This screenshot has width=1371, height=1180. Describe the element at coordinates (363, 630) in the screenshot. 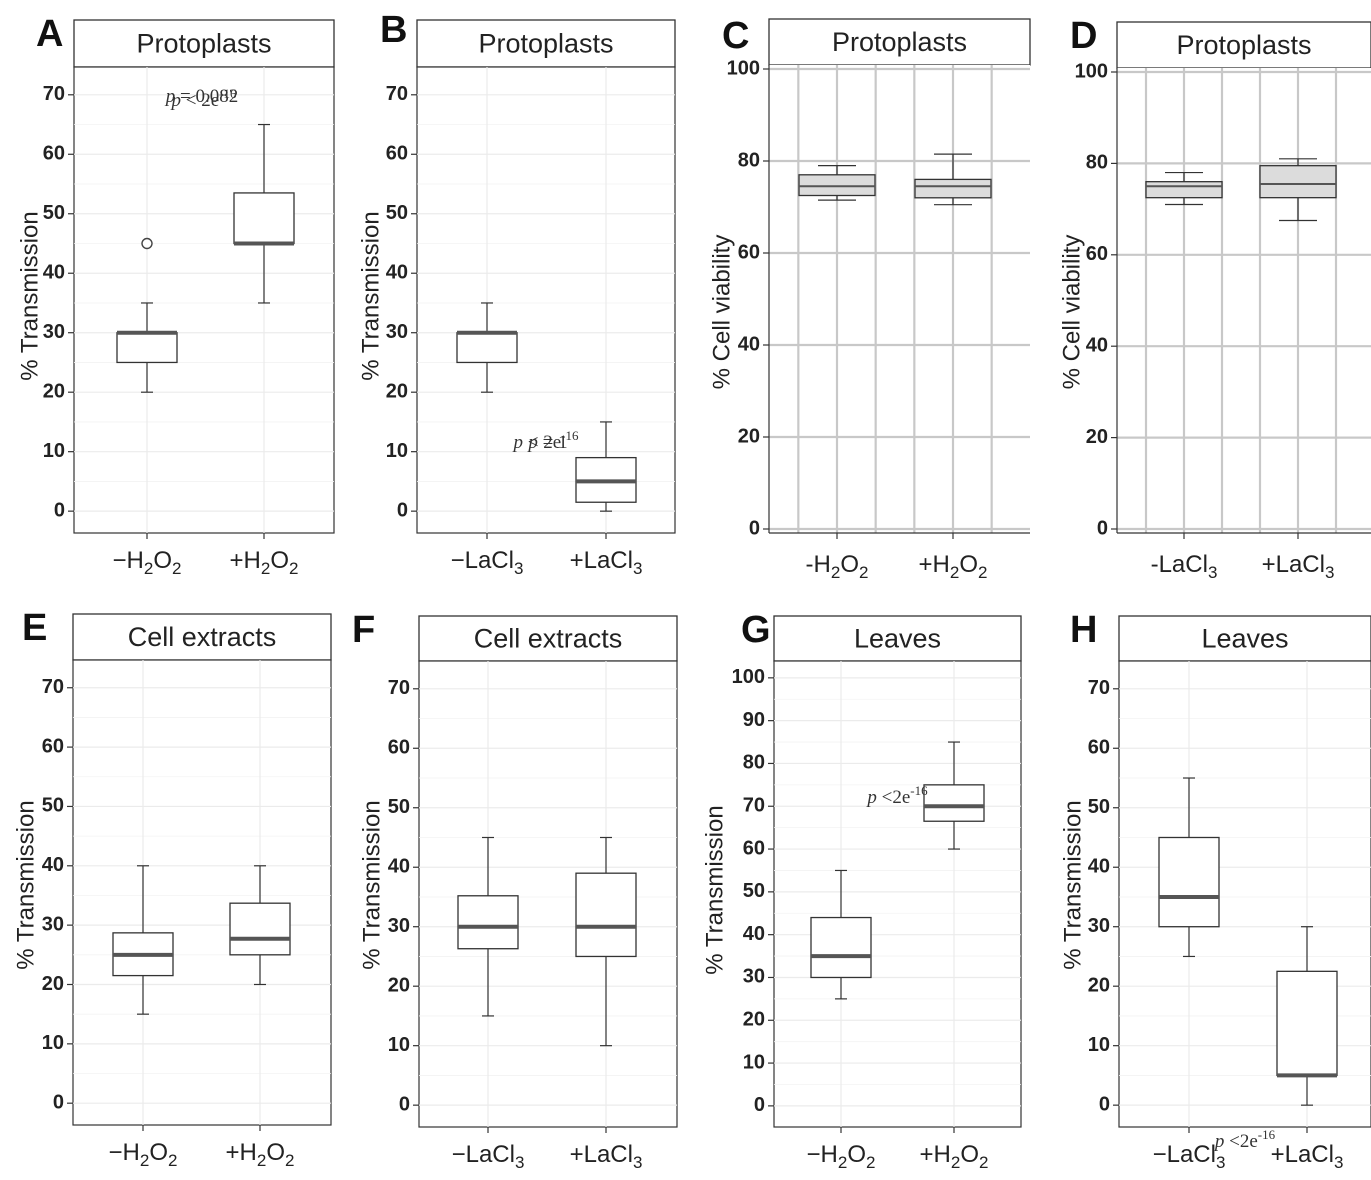

I see `panel-letter: F` at that location.